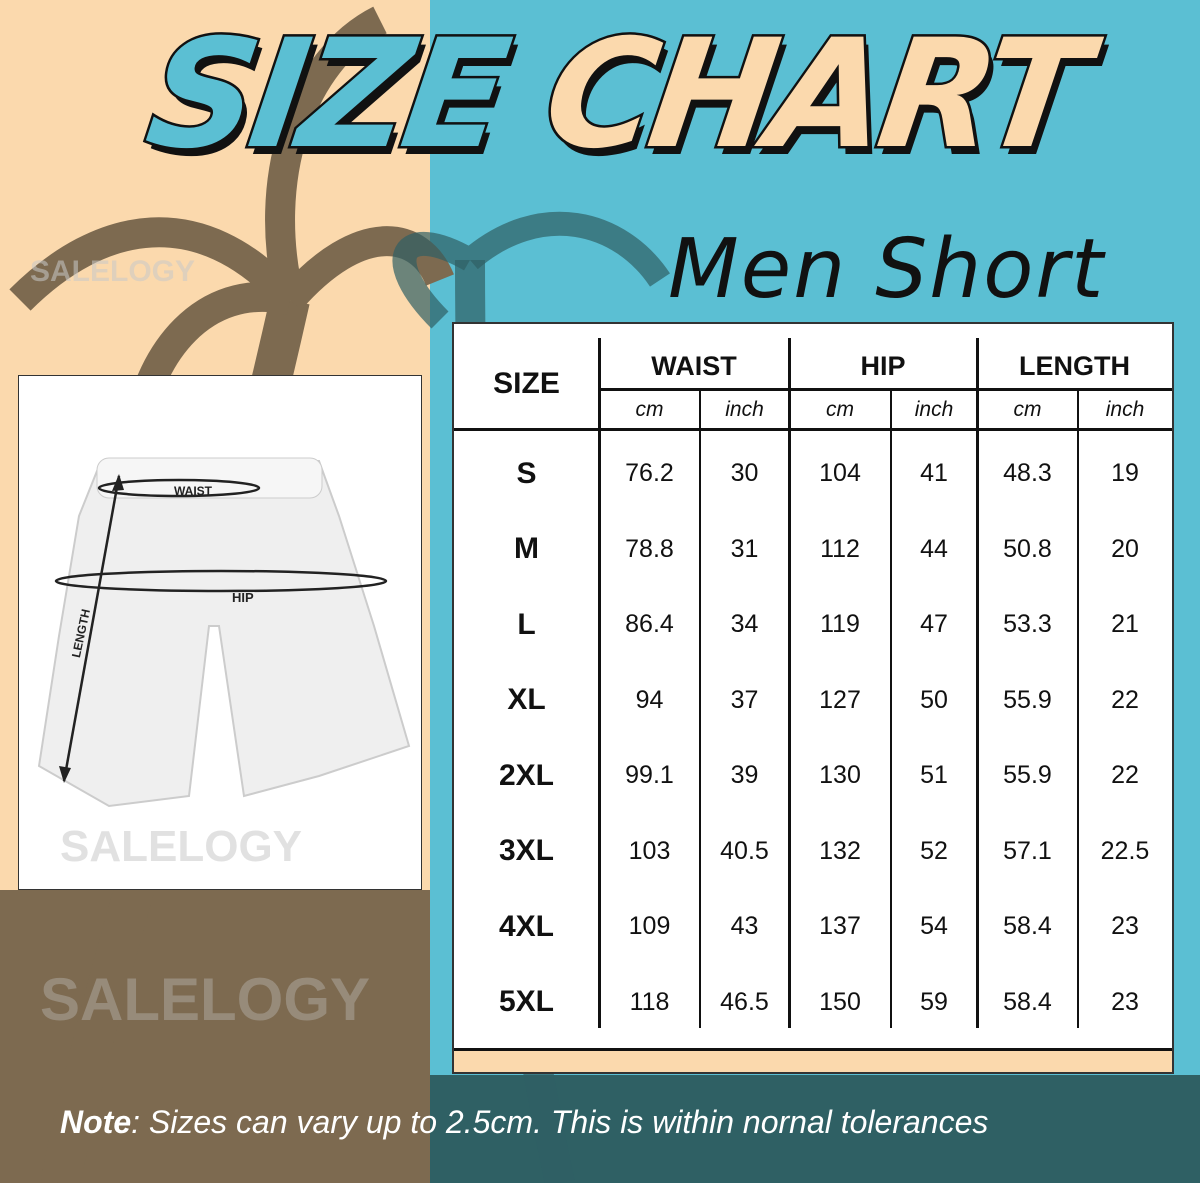  Describe the element at coordinates (193, 491) in the screenshot. I see `waist-label: WAIST` at that location.